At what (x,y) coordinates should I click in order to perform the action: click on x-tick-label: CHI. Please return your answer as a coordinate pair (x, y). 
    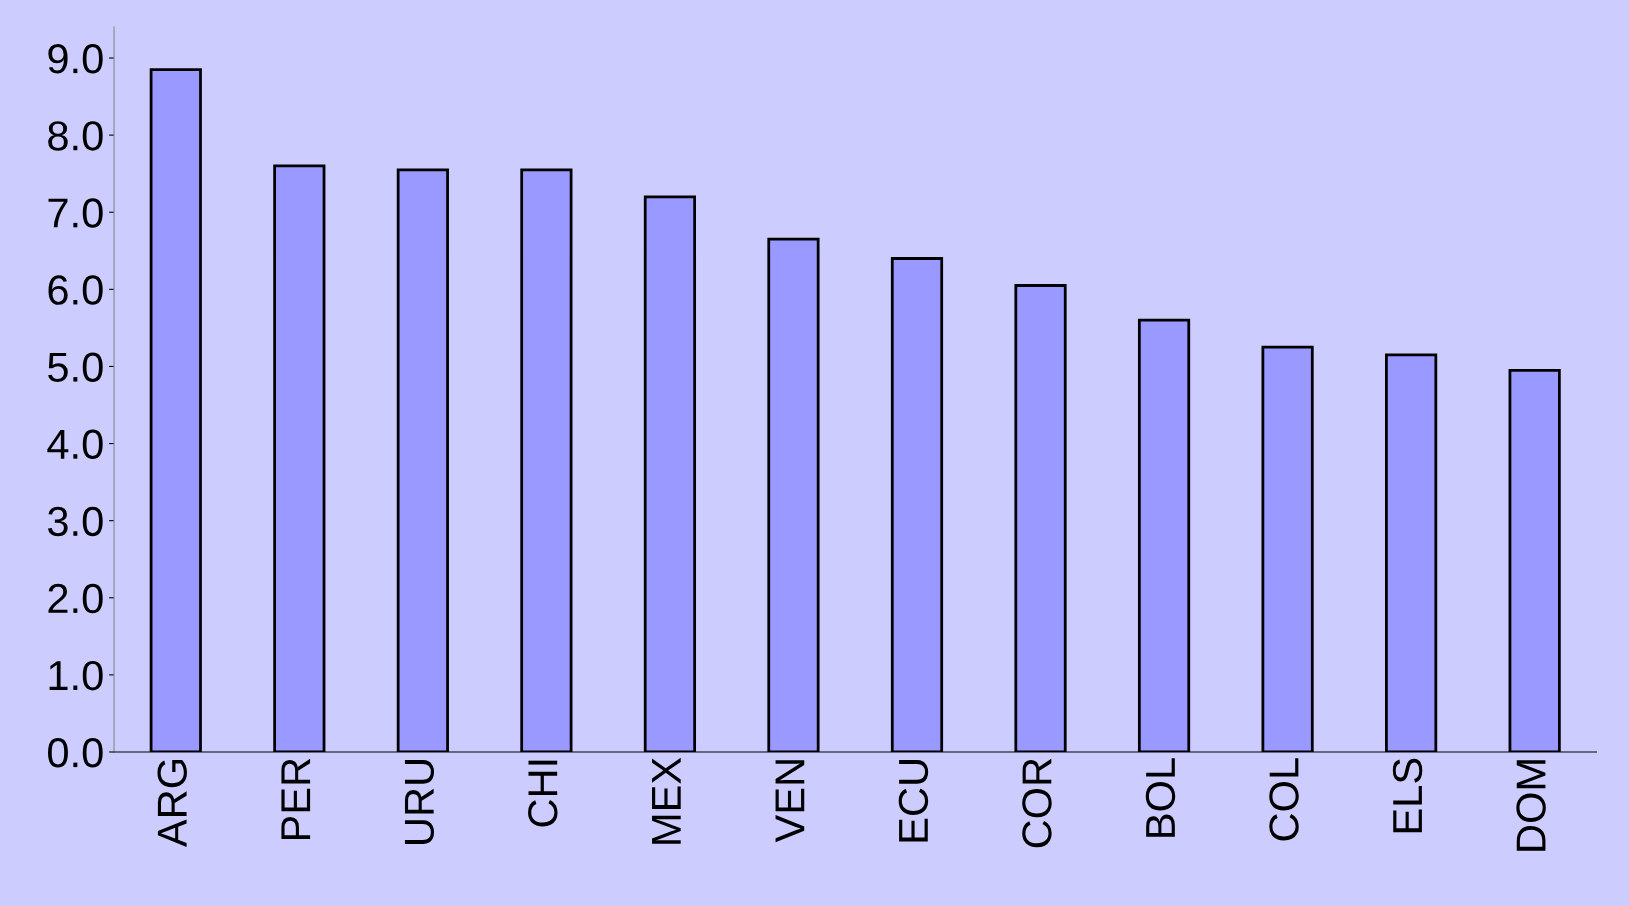
    Looking at the image, I should click on (543, 793).